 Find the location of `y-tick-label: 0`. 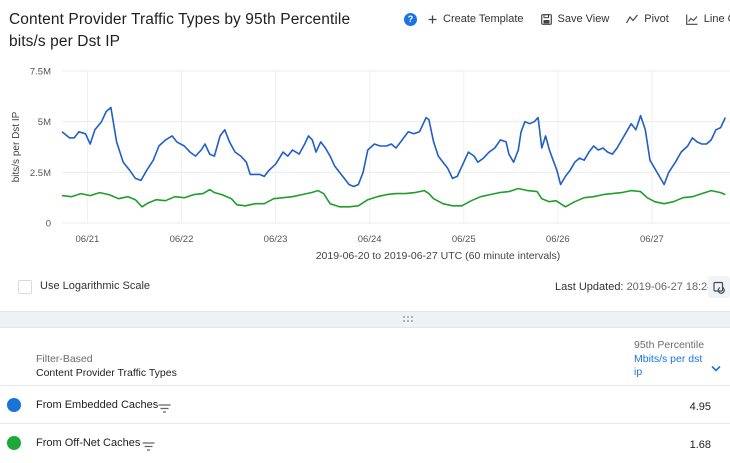

y-tick-label: 0 is located at coordinates (48, 224).